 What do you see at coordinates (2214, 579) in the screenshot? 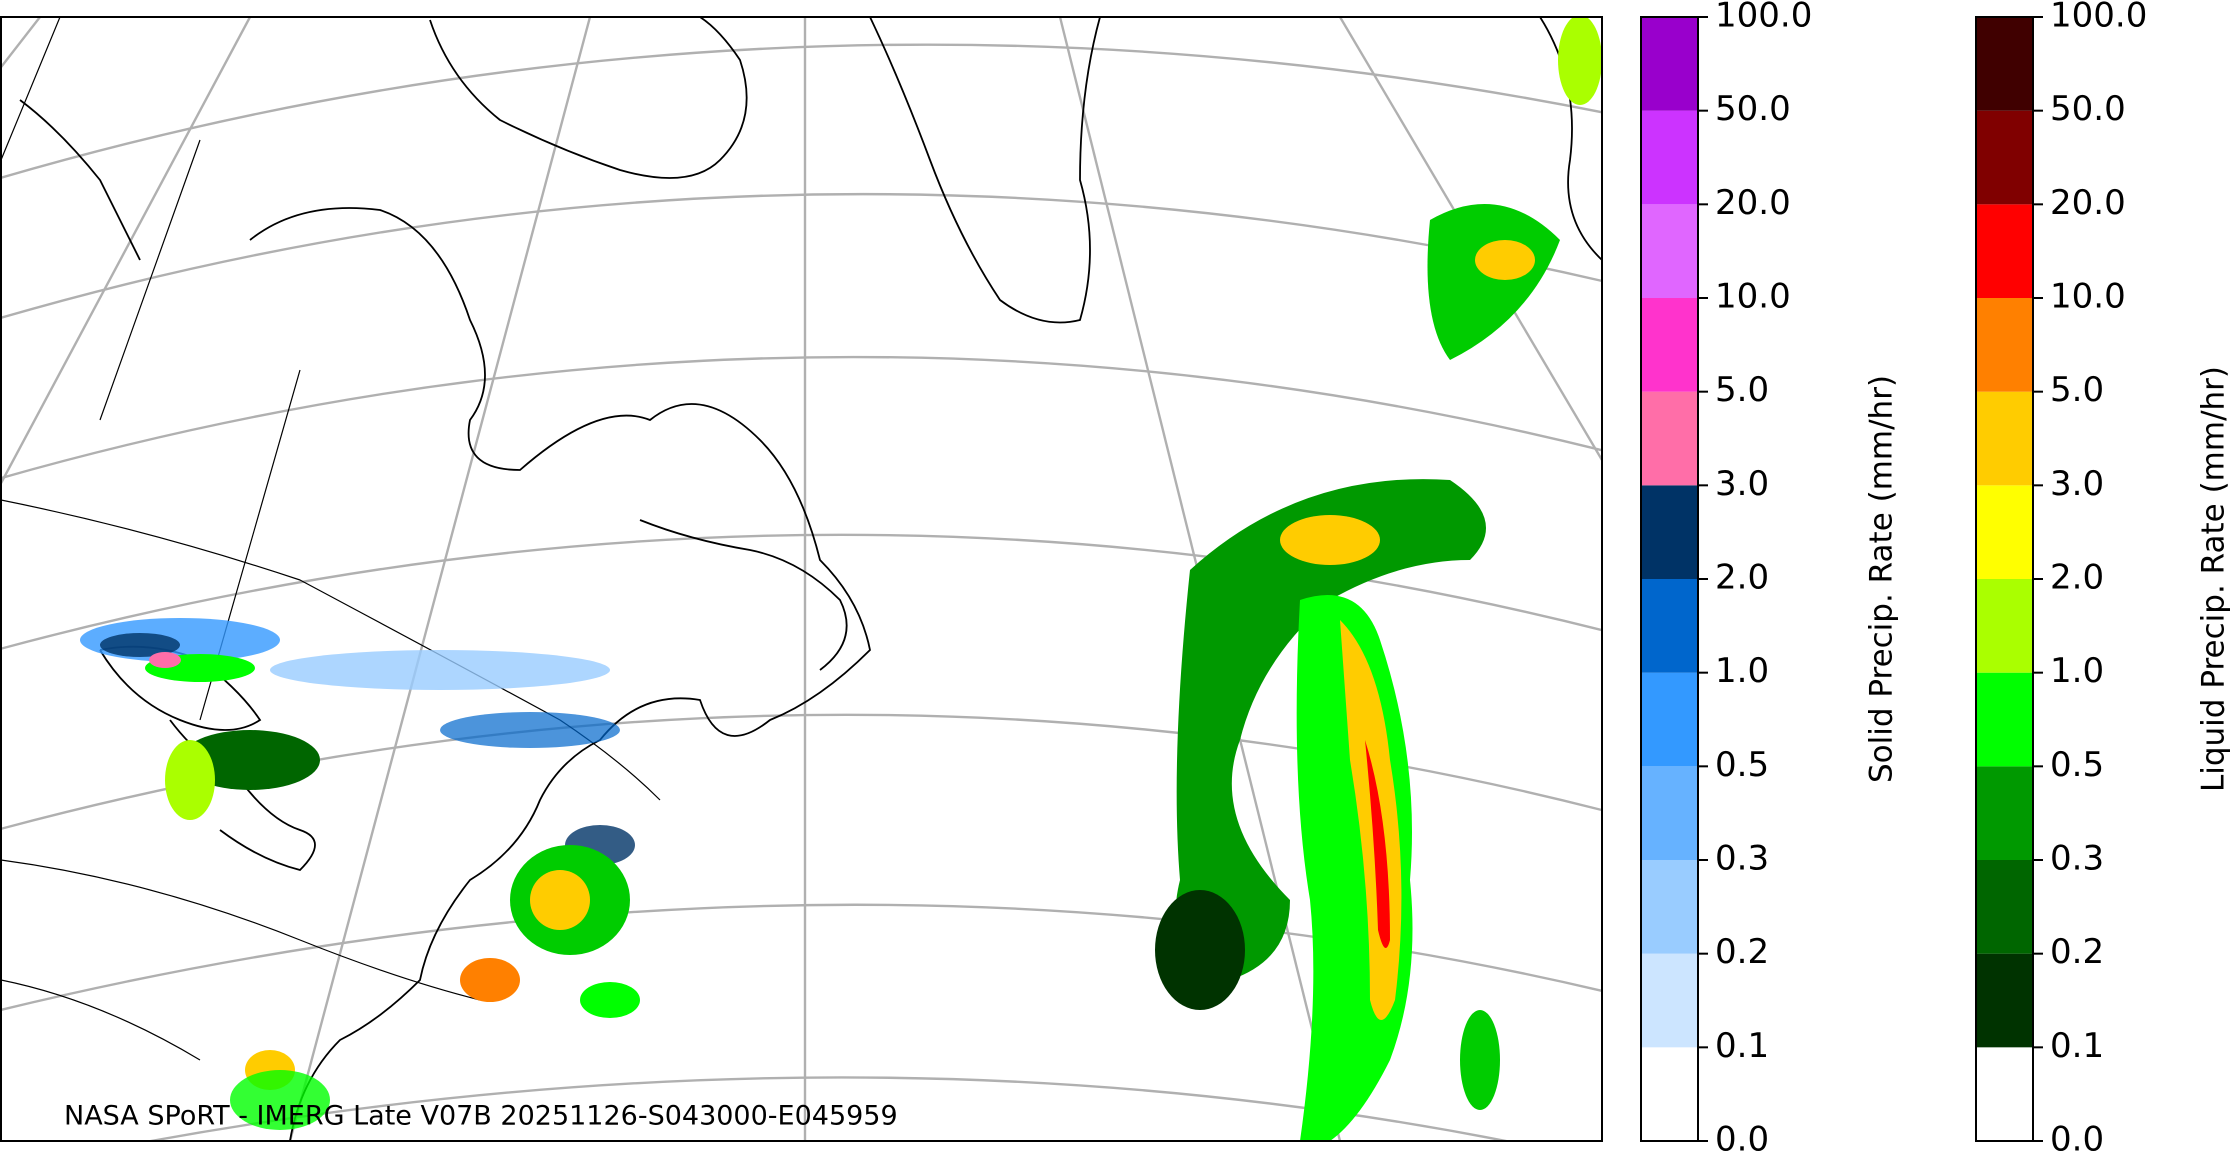
I see `colorbar-label: Liquid Precip. Rate (mm/hr)` at bounding box center [2214, 579].